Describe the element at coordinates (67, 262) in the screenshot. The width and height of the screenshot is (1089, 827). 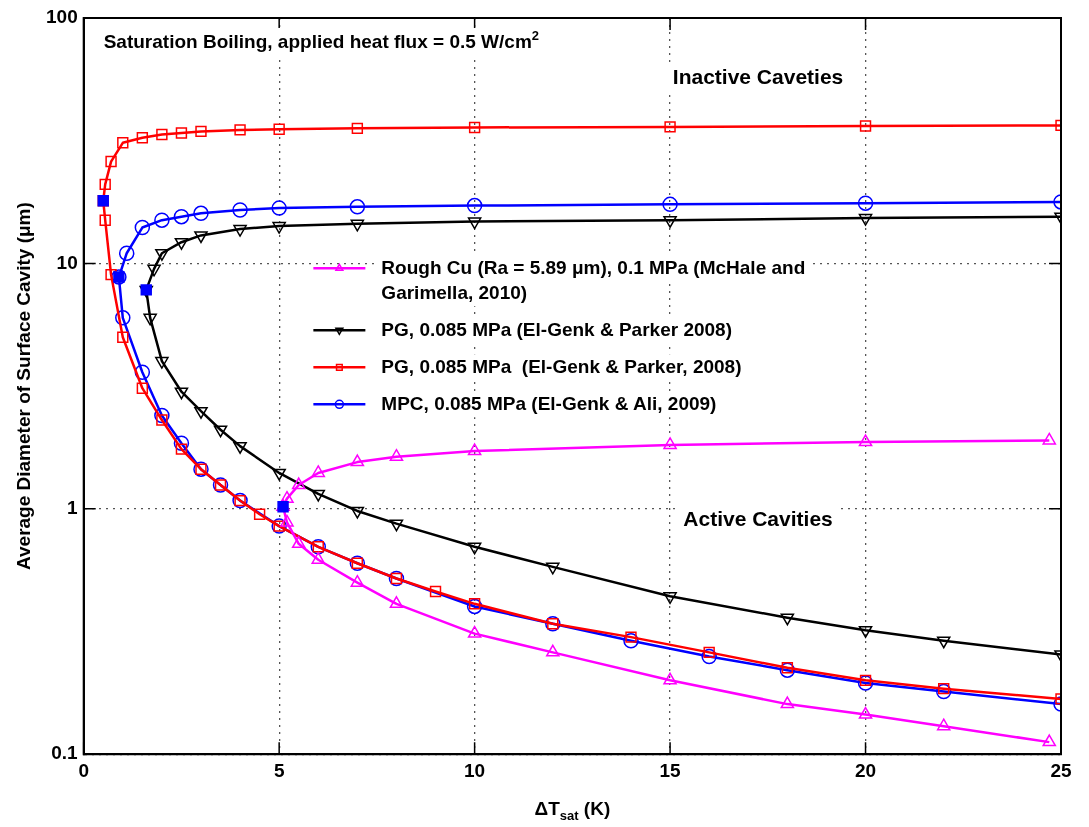
I see `y-tick-label: 10` at that location.